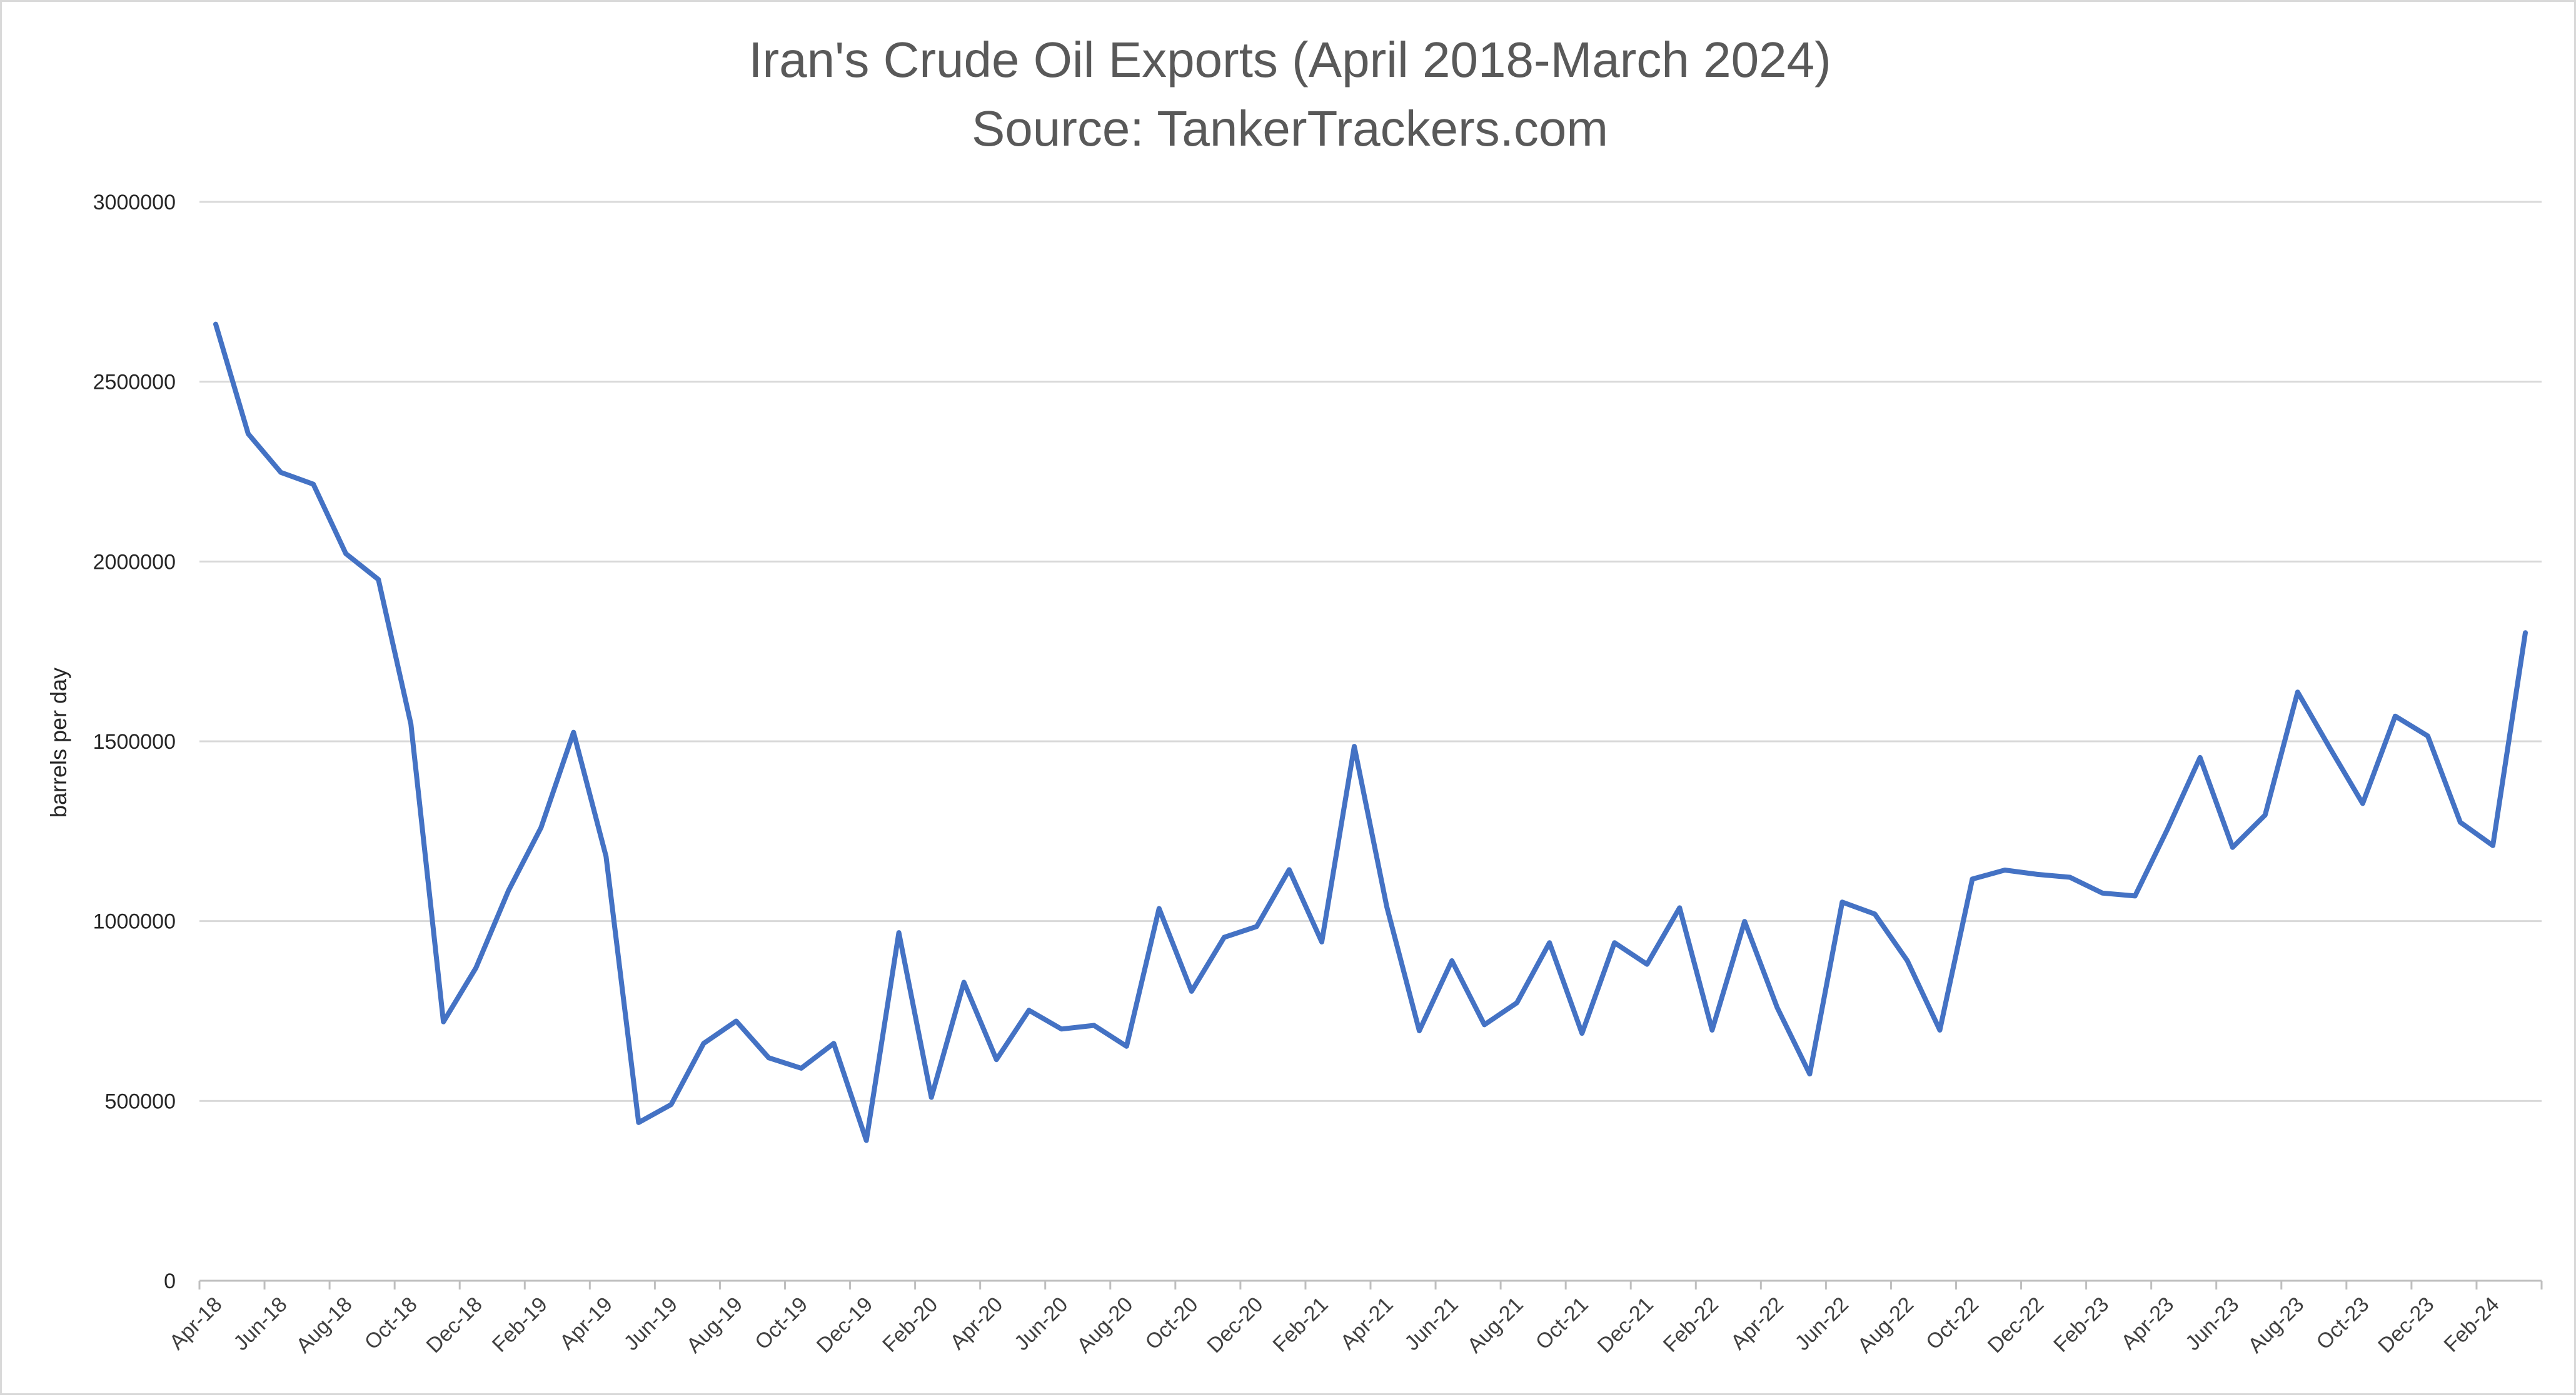 This screenshot has height=1397, width=2576. Describe the element at coordinates (196, 1323) in the screenshot. I see `x-tick-label: Apr-18` at that location.